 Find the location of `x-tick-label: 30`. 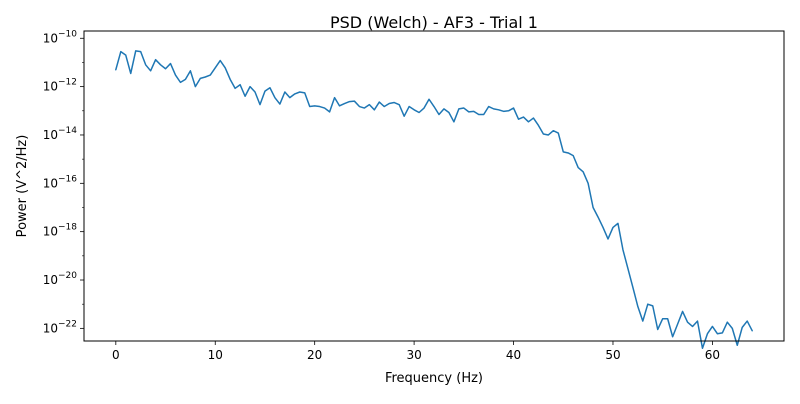

x-tick-label: 30 is located at coordinates (413, 355).